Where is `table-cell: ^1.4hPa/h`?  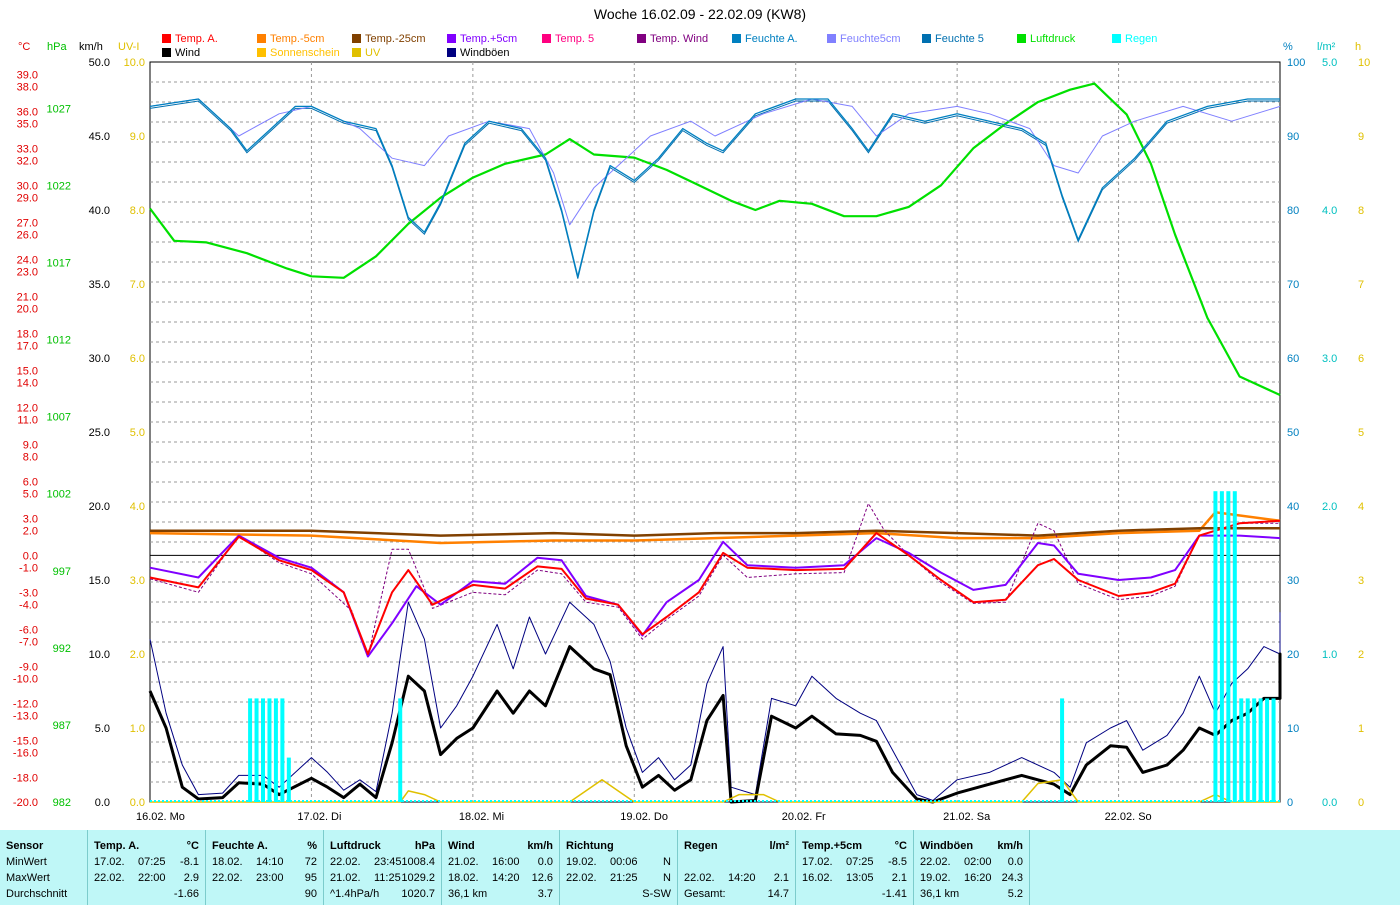
table-cell: ^1.4hPa/h is located at coordinates (355, 894).